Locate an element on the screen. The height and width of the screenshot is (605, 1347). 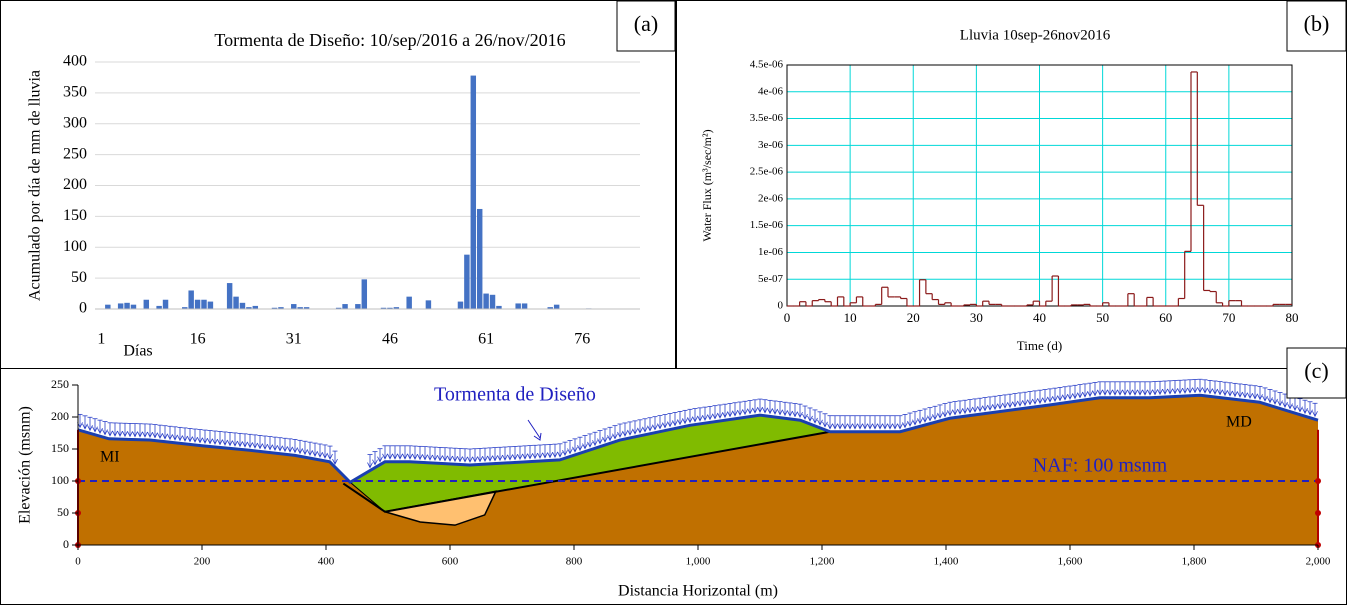
x-axis-label: Distancia Horizontal (m) is located at coordinates (698, 591).